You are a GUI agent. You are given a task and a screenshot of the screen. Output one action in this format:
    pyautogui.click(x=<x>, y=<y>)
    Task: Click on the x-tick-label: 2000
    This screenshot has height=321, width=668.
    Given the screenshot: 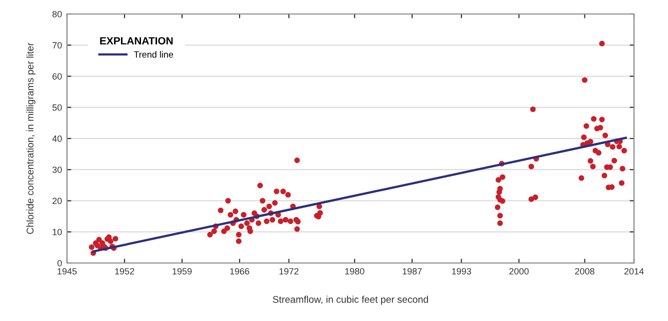 What is the action you would take?
    pyautogui.click(x=519, y=271)
    